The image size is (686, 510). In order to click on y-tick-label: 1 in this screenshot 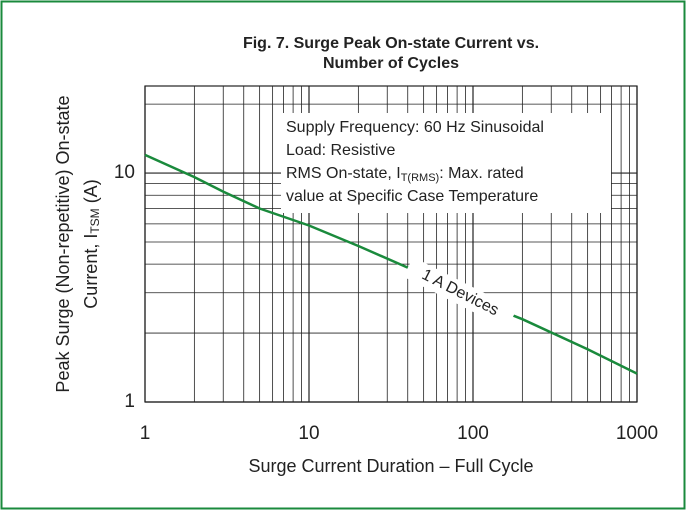, I will do `click(129, 401)`.